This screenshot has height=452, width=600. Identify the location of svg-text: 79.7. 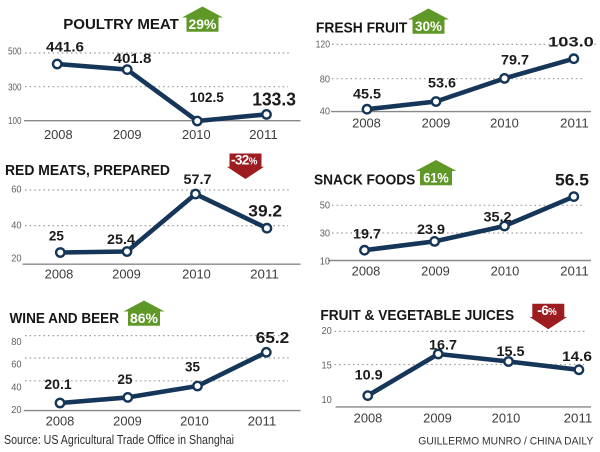
(515, 60).